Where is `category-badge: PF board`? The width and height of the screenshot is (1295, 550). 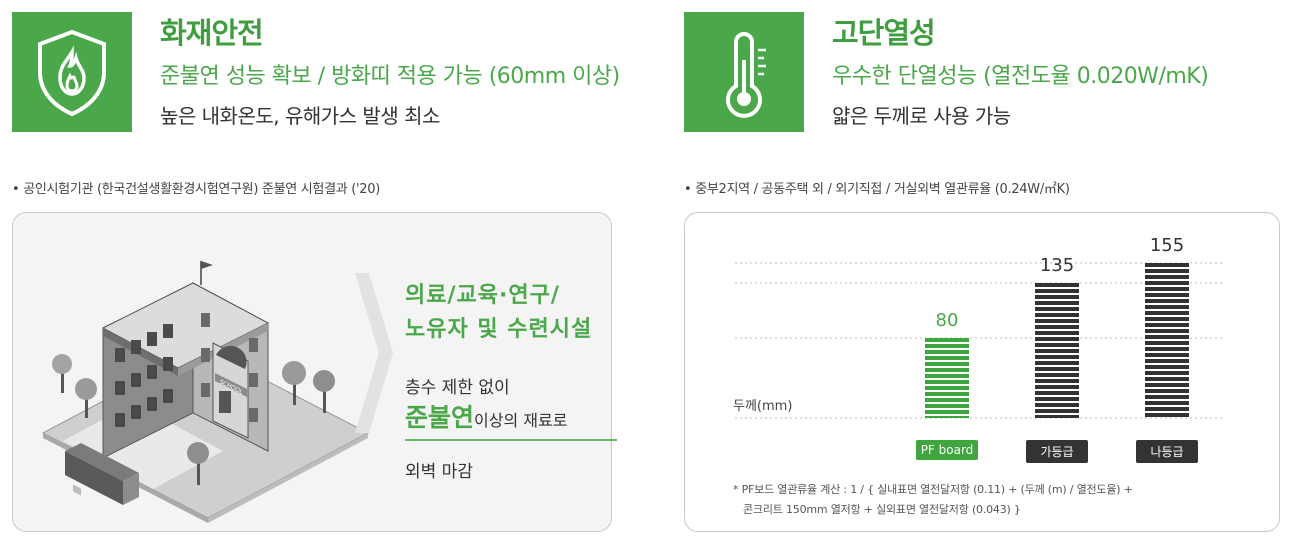 category-badge: PF board is located at coordinates (947, 450).